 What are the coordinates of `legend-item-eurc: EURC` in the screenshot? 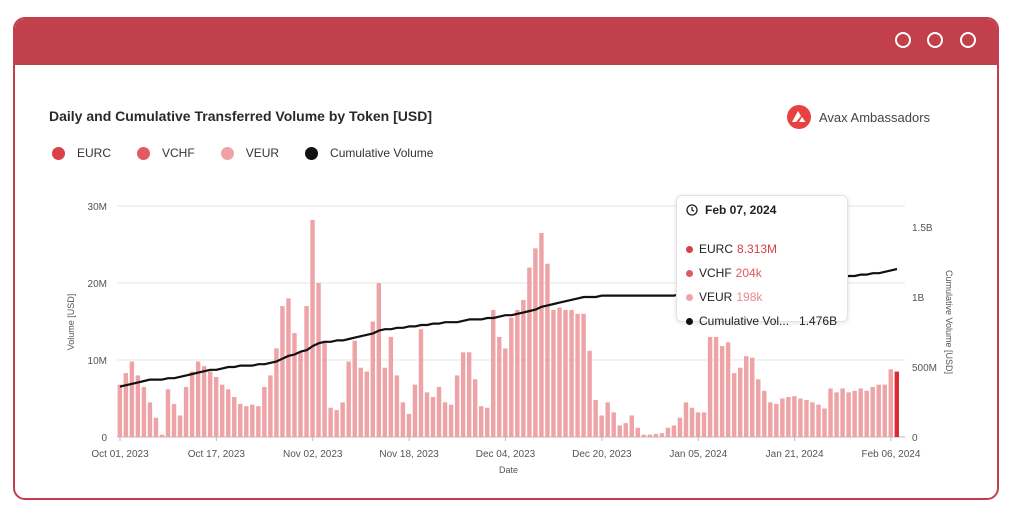 It's located at (81, 153).